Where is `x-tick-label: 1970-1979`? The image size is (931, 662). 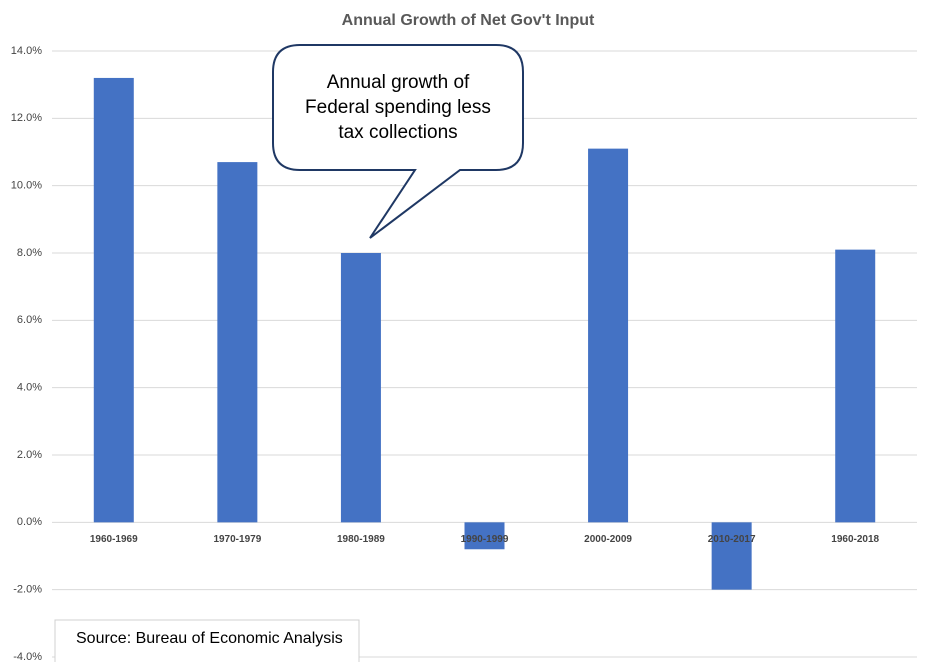
x-tick-label: 1970-1979 is located at coordinates (237, 539).